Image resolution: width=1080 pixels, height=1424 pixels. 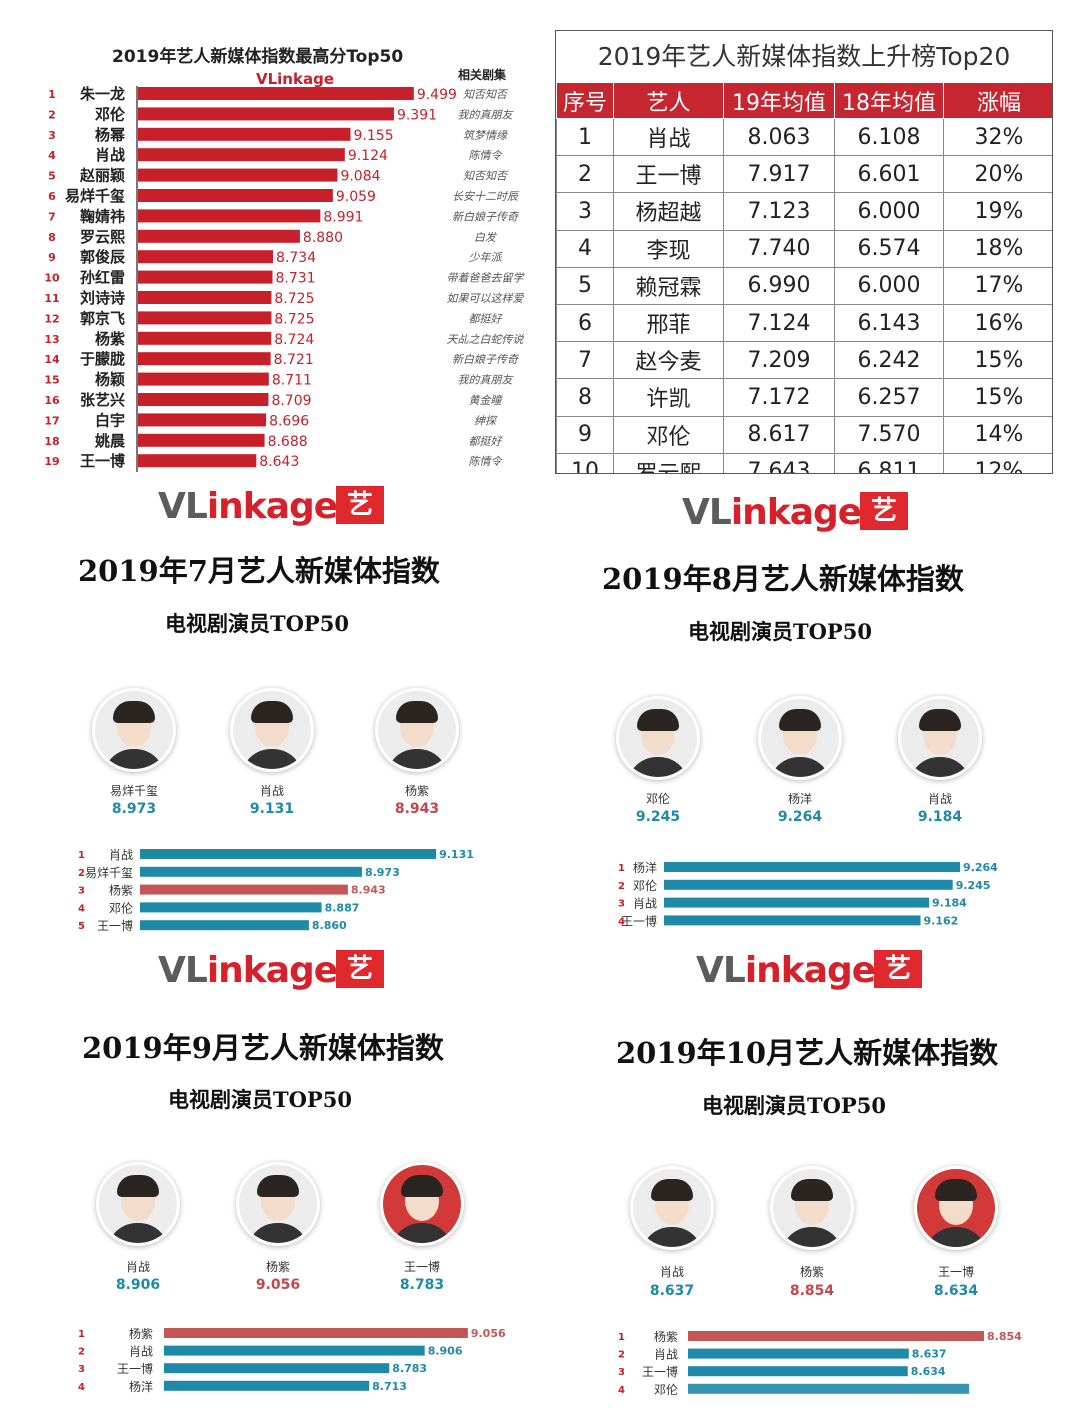 What do you see at coordinates (382, 872) in the screenshot?
I see `value-label: 8.973` at bounding box center [382, 872].